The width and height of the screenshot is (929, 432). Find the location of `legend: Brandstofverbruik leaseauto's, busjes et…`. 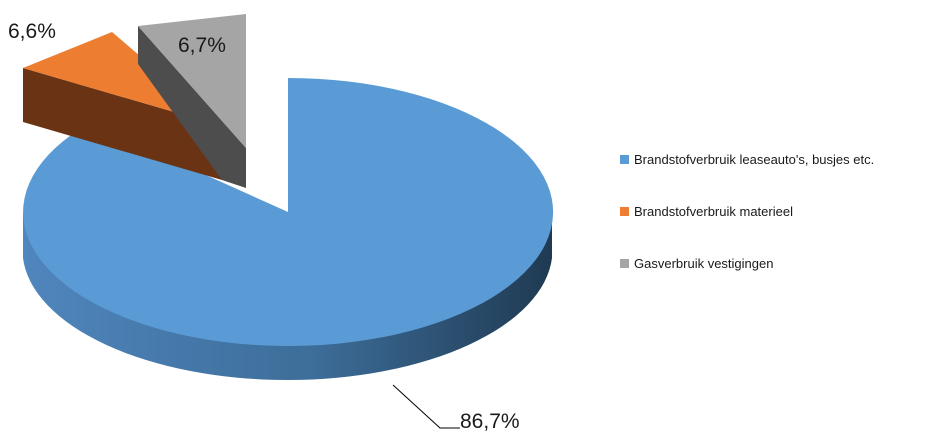

legend: Brandstofverbruik leaseauto's, busjes et… is located at coordinates (747, 228).